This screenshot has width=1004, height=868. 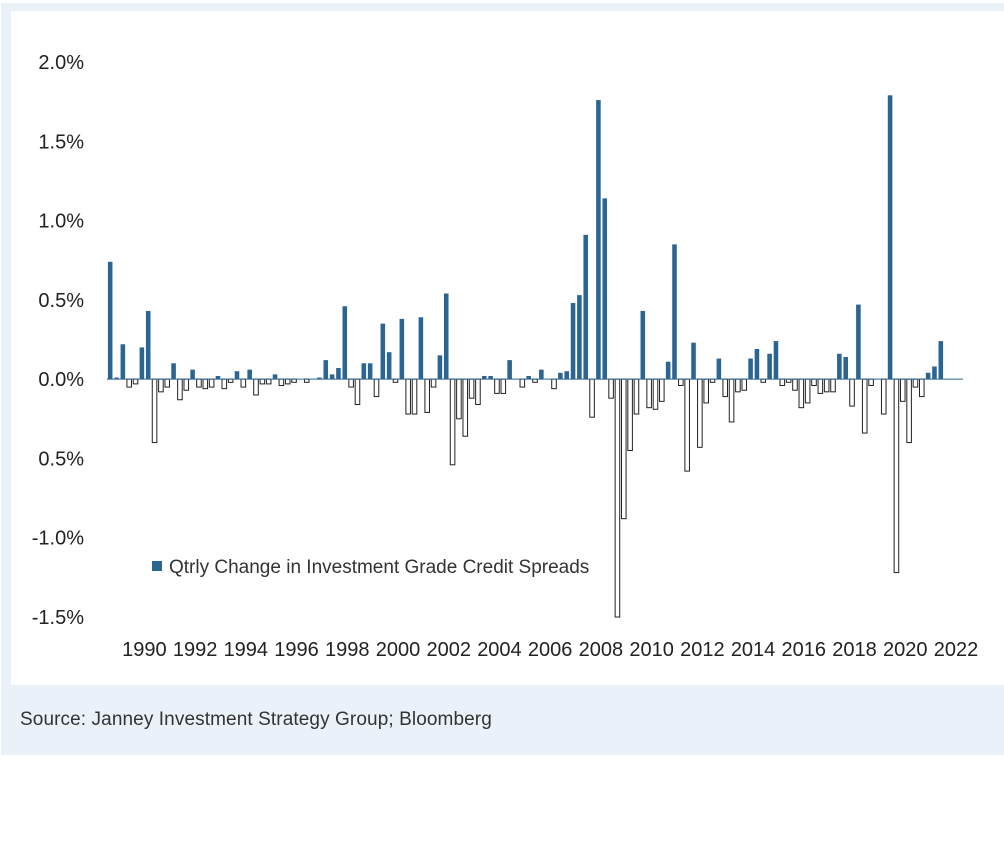 I want to click on x-tick-label: 2022, so click(x=956, y=650).